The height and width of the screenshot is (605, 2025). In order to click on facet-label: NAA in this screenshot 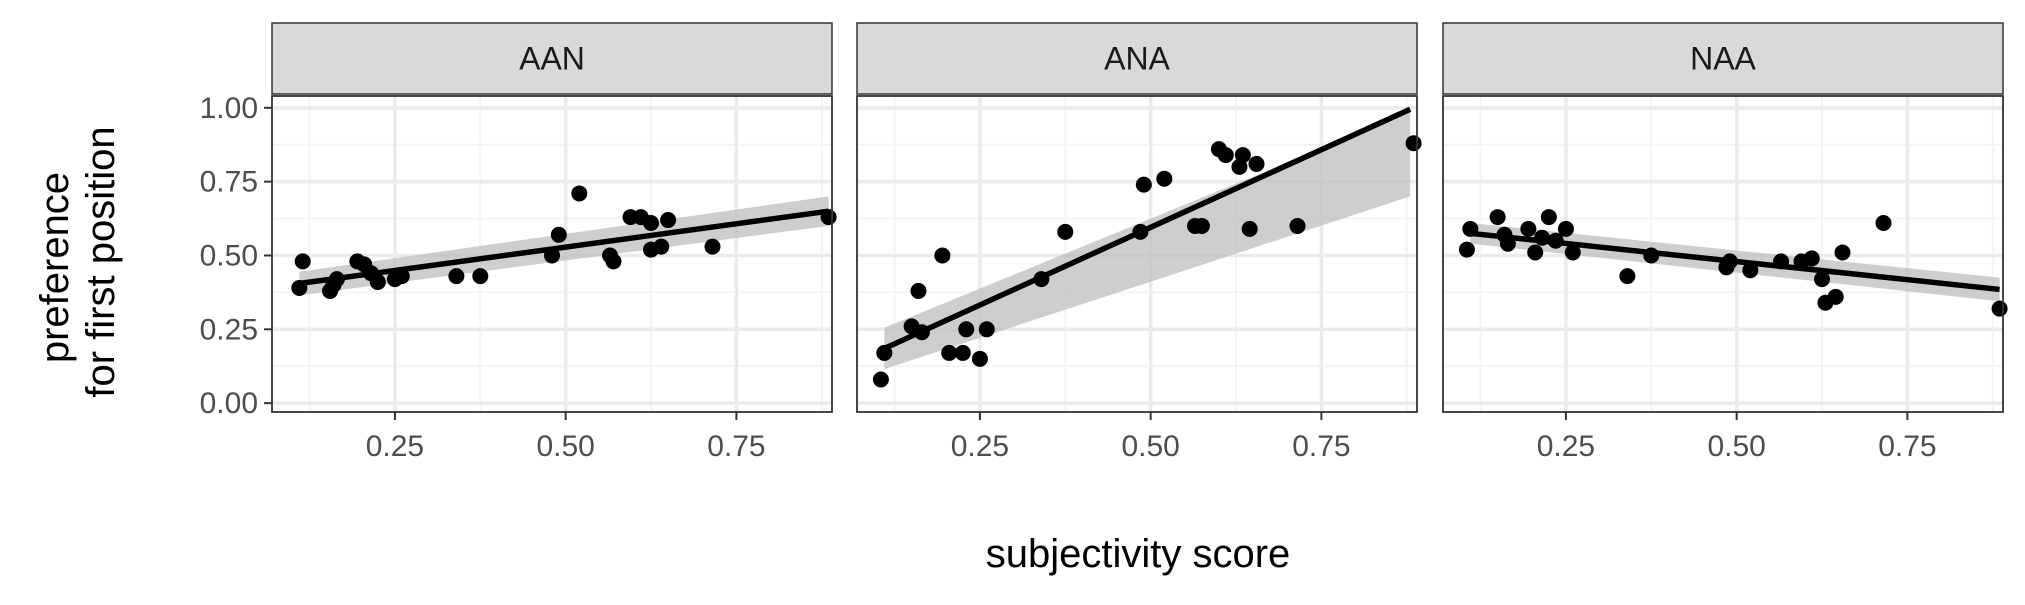, I will do `click(1723, 59)`.